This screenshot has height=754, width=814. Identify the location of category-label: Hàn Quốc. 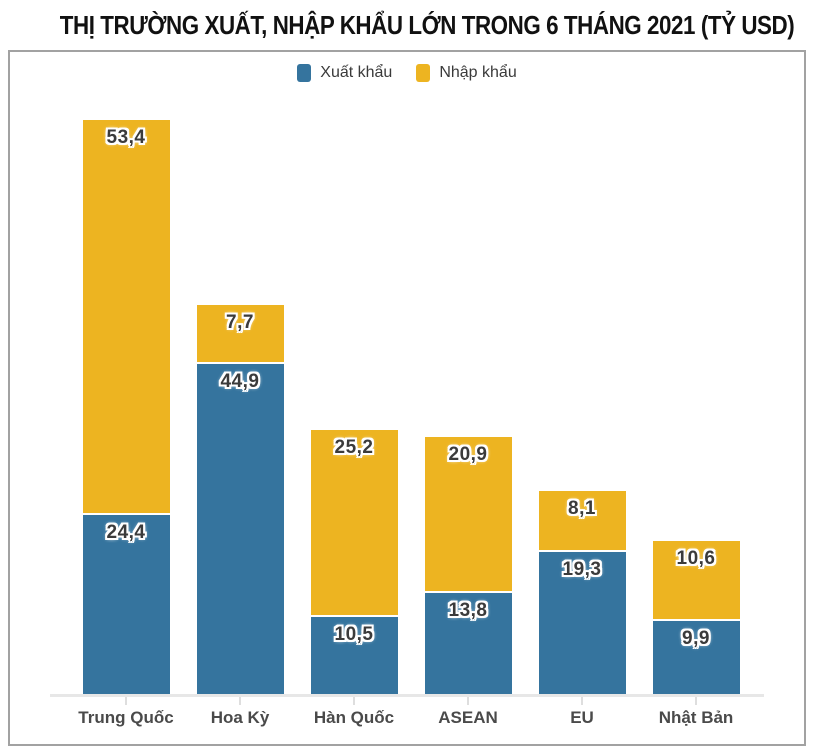
(354, 717).